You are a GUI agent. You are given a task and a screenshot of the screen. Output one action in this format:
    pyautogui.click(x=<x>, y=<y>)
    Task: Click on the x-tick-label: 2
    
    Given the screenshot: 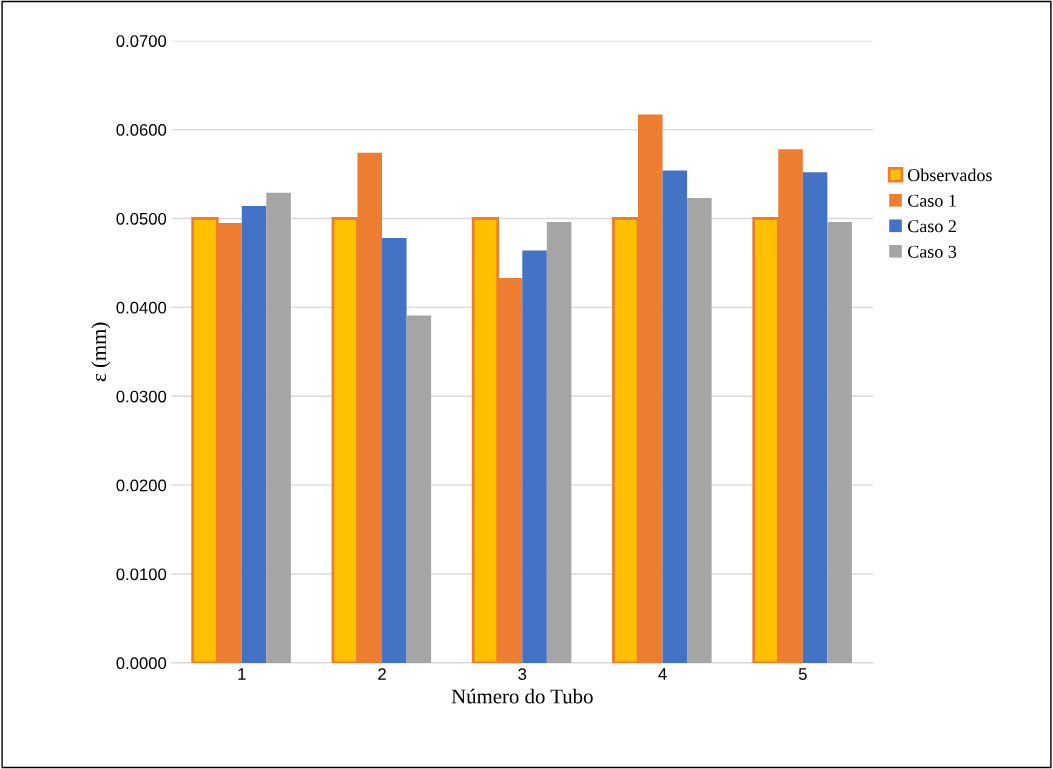 What is the action you would take?
    pyautogui.click(x=382, y=674)
    